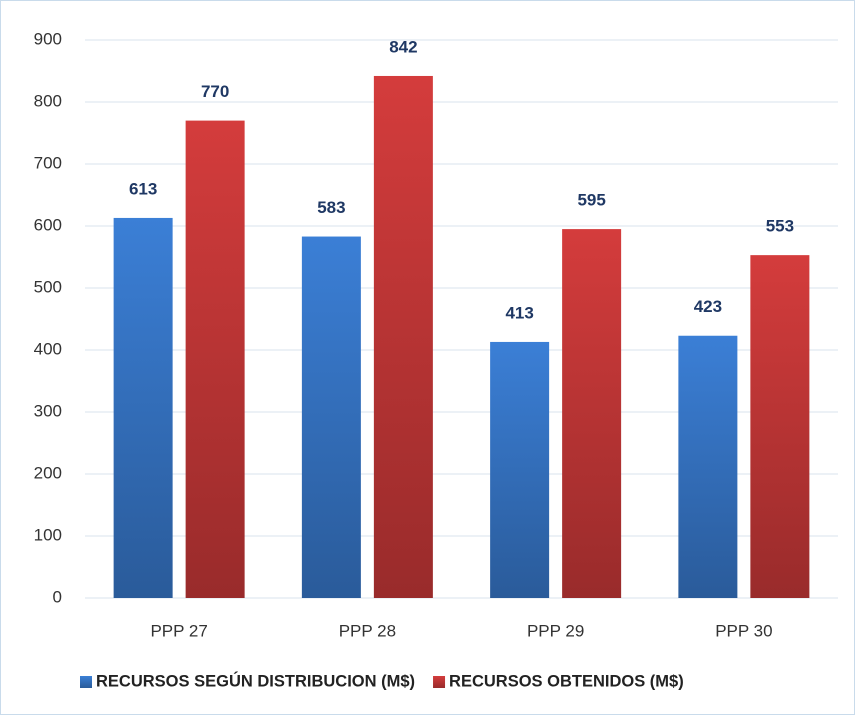 Image resolution: width=855 pixels, height=715 pixels. What do you see at coordinates (708, 306) in the screenshot?
I see `value-label: 423` at bounding box center [708, 306].